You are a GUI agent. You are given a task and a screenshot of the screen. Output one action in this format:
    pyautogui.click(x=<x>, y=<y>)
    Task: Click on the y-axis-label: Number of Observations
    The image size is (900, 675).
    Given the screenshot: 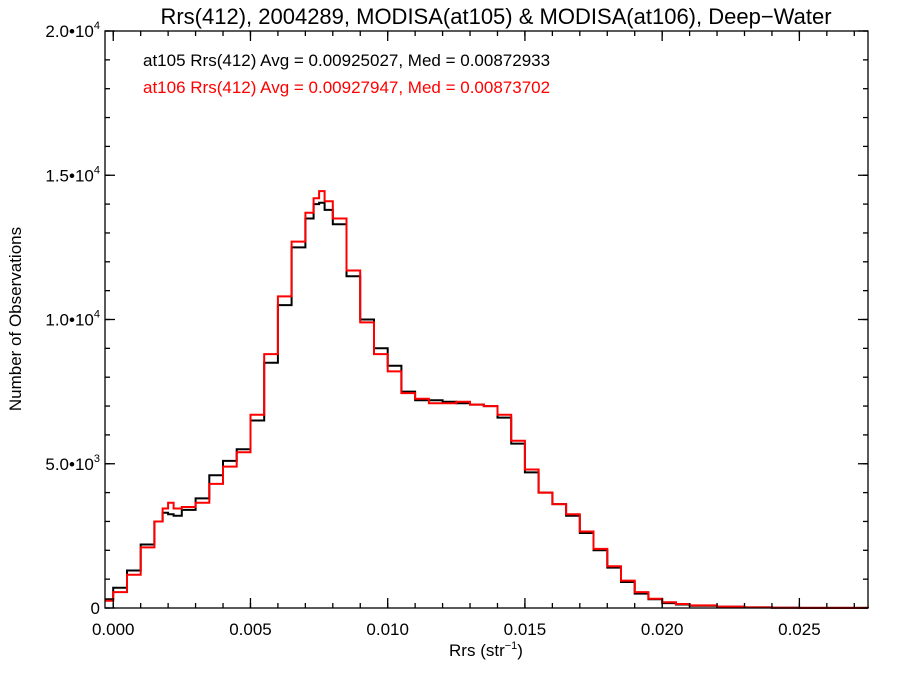 What is the action you would take?
    pyautogui.click(x=15, y=319)
    